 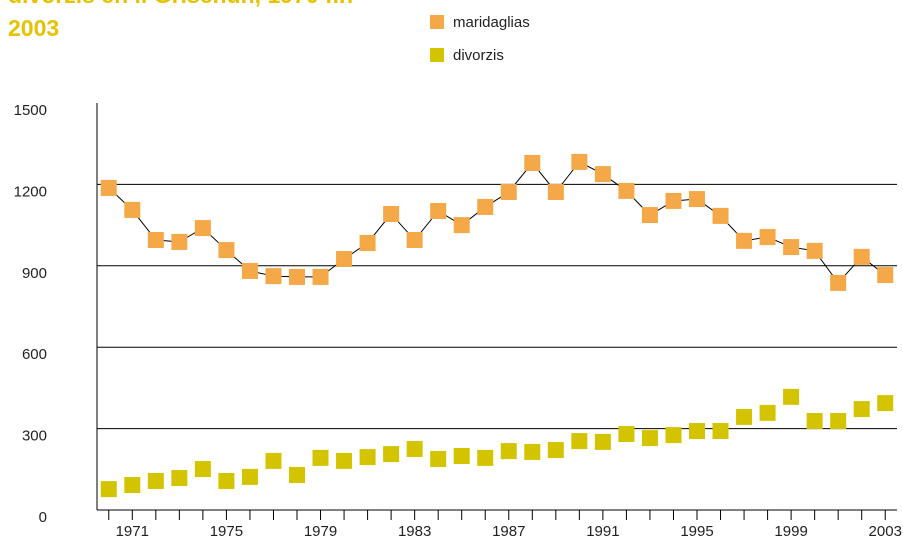 What do you see at coordinates (885, 531) in the screenshot?
I see `x-tick-label: 2003` at bounding box center [885, 531].